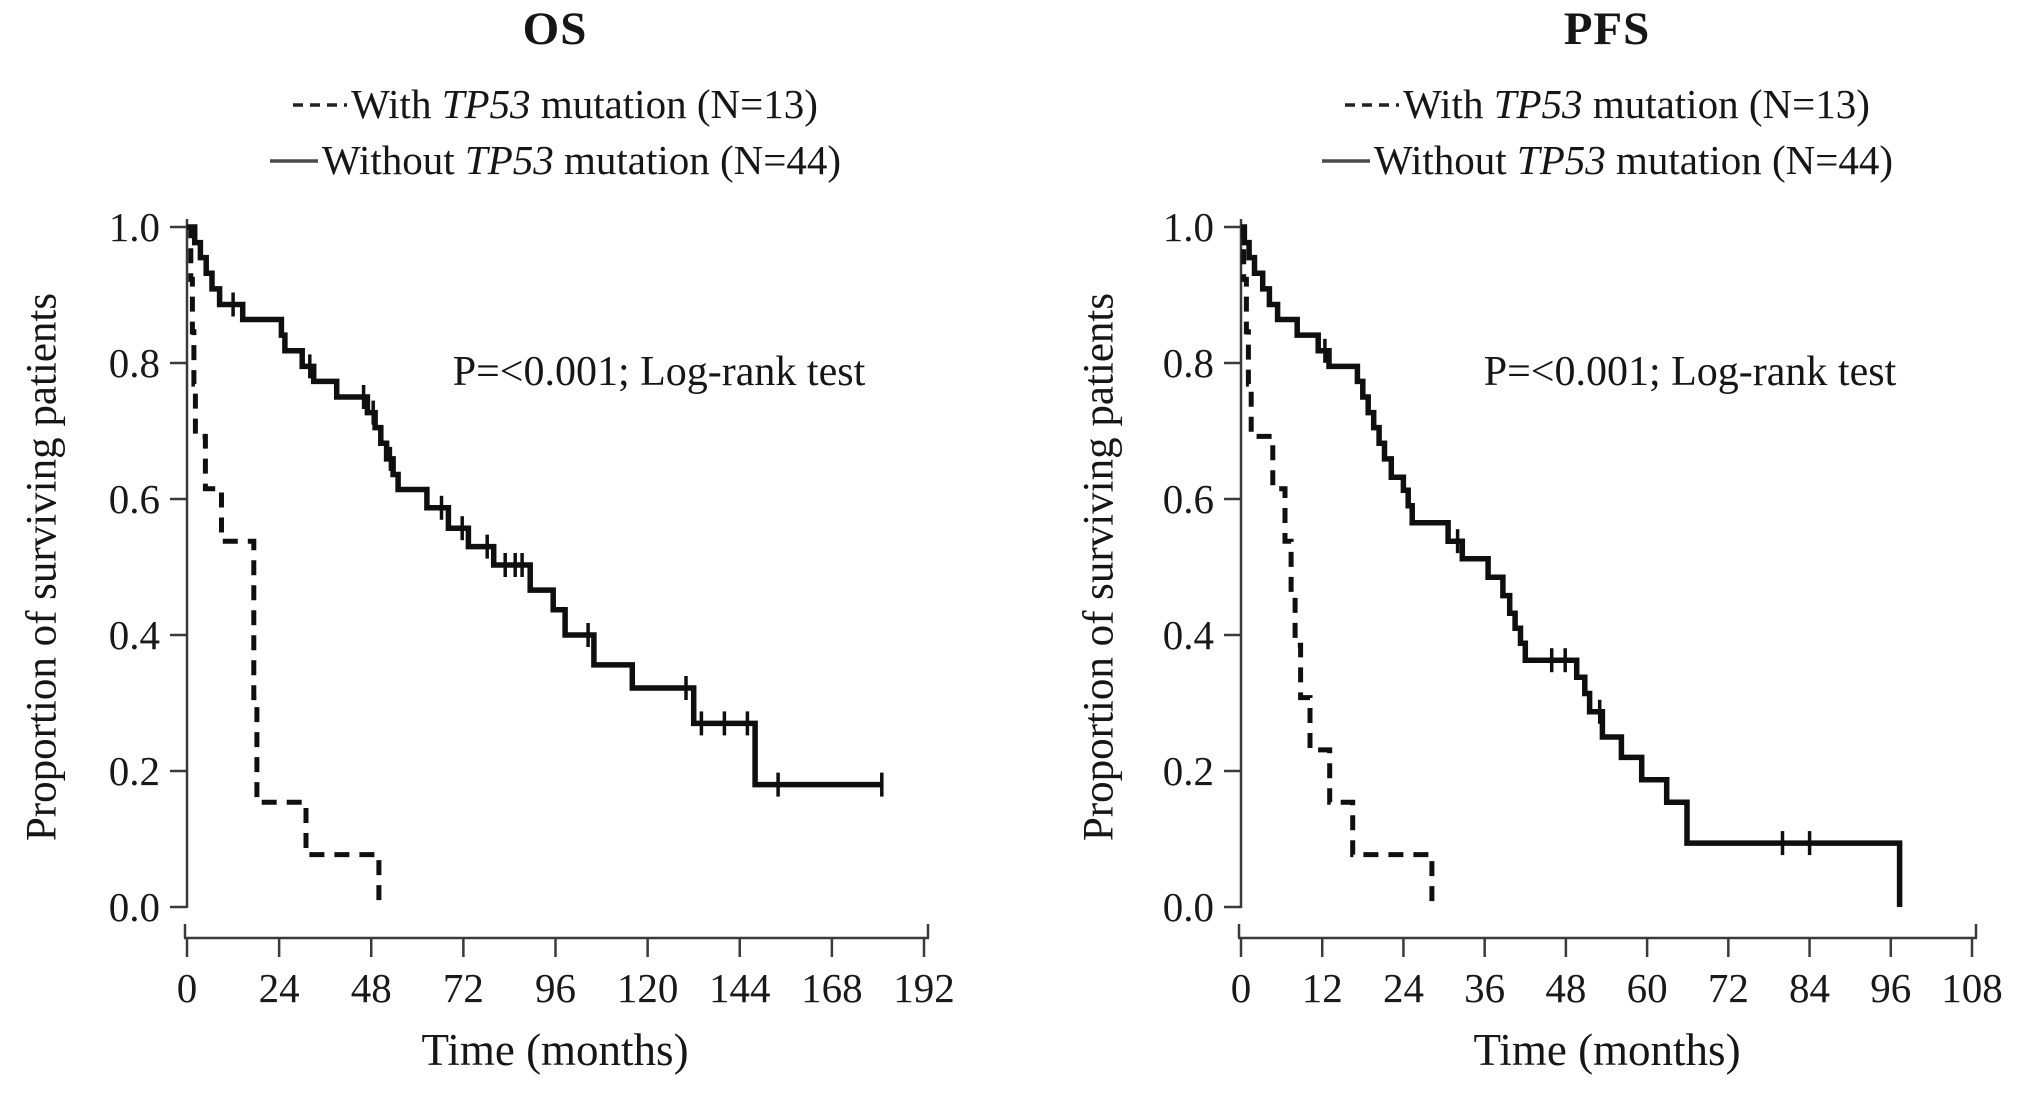 The width and height of the screenshot is (2031, 1116). I want to click on pvalue-annotation-os: P=<0.001; Log-rank test, so click(659, 372).